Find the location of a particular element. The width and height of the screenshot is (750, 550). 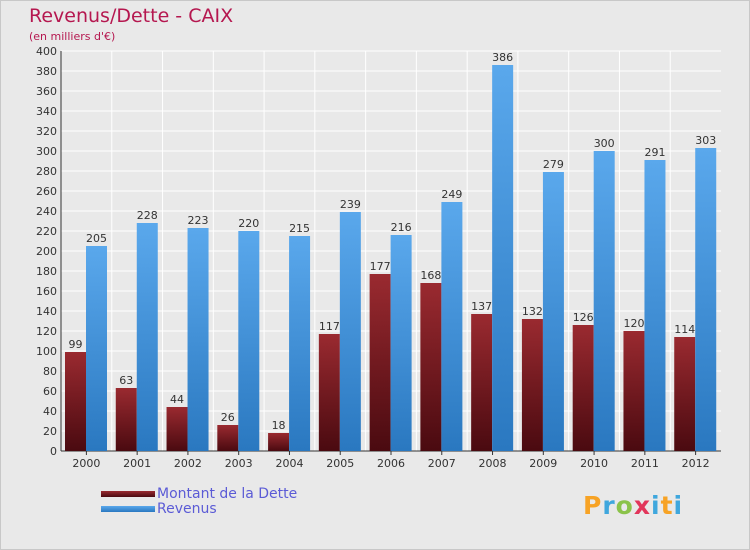

x-tick-label-2004: 2004 is located at coordinates (289, 463).